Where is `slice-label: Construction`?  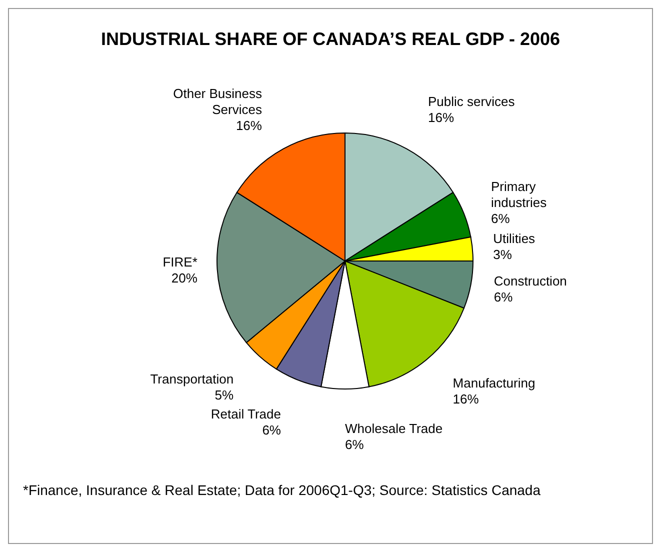
slice-label: Construction is located at coordinates (530, 280).